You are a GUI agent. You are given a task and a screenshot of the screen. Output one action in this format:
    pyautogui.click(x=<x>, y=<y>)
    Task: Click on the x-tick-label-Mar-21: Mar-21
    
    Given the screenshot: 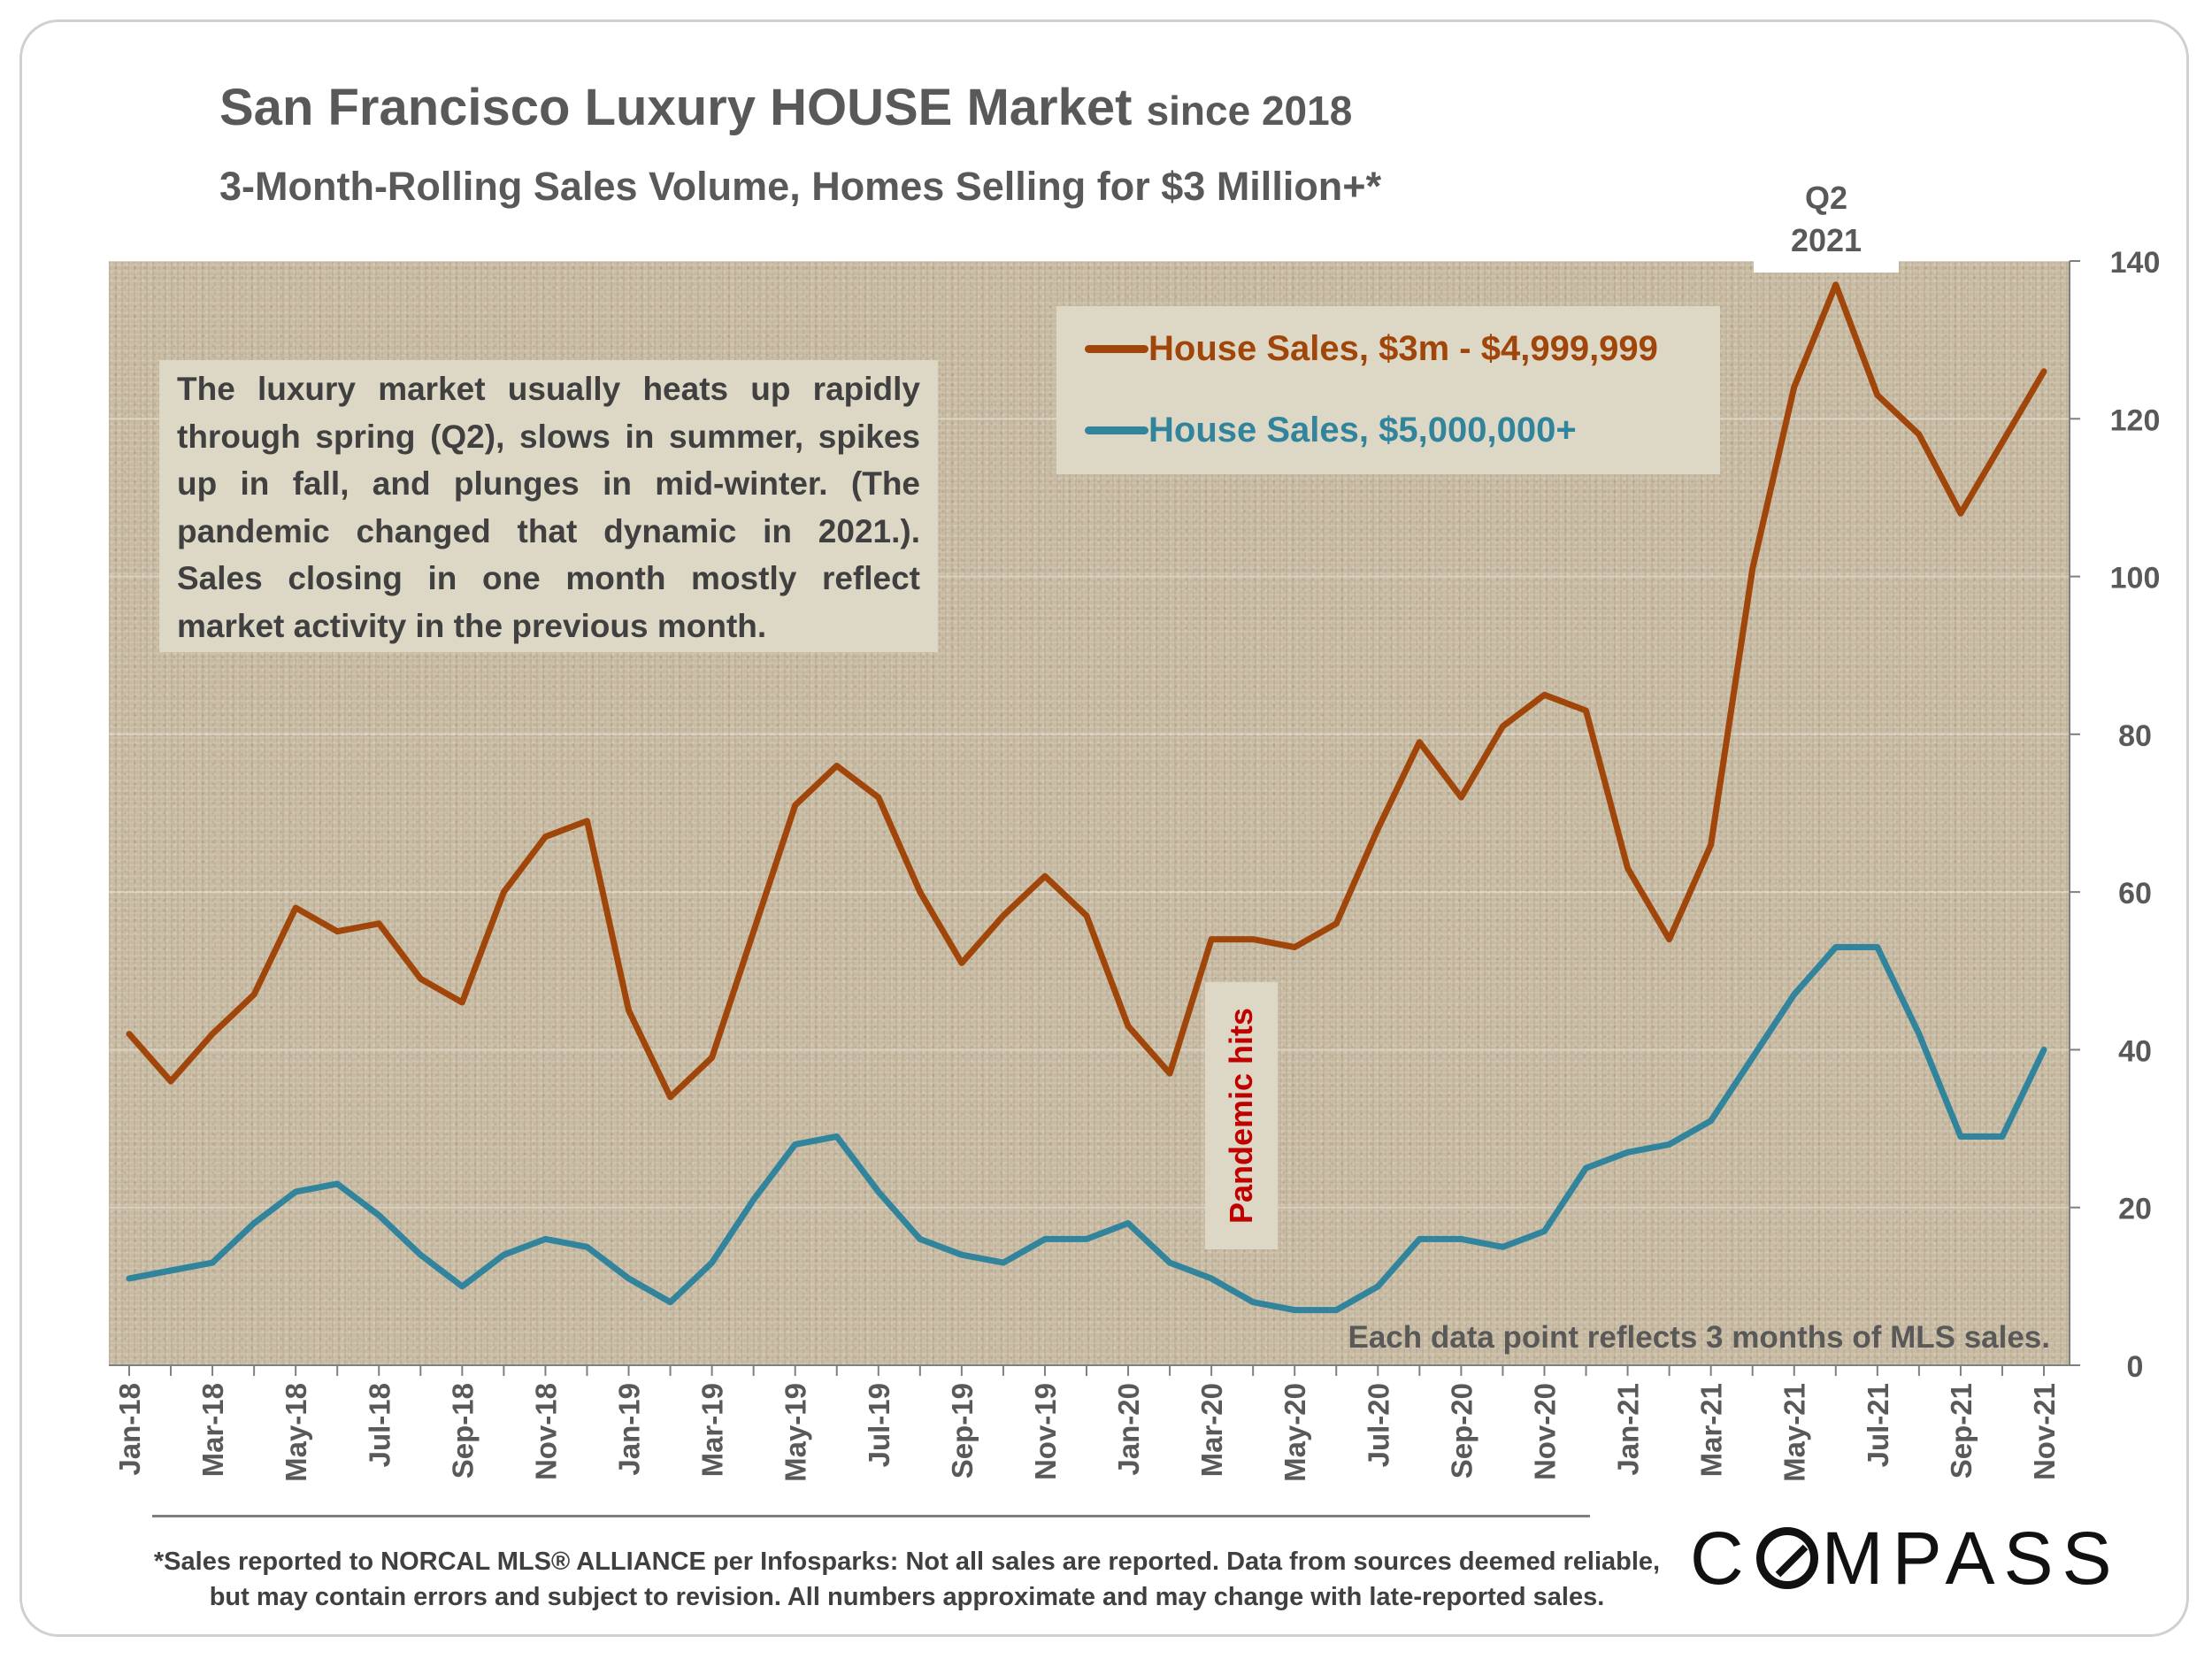 What is the action you would take?
    pyautogui.click(x=1712, y=1430)
    